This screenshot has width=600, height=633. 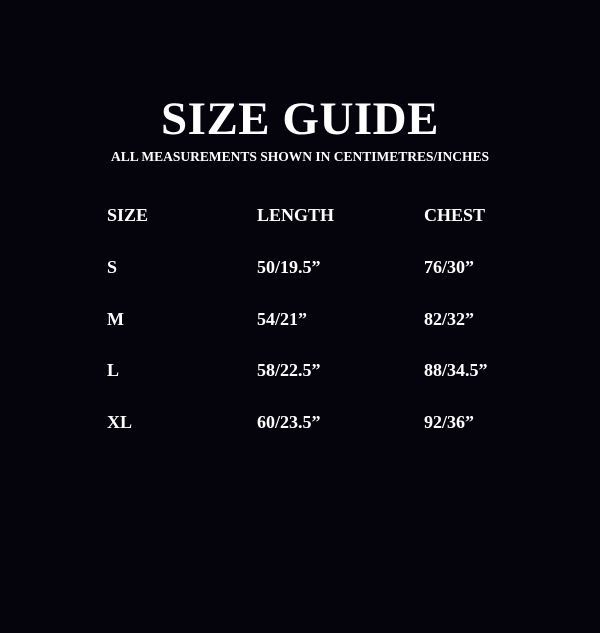 What do you see at coordinates (112, 267) in the screenshot?
I see `cell-size: S` at bounding box center [112, 267].